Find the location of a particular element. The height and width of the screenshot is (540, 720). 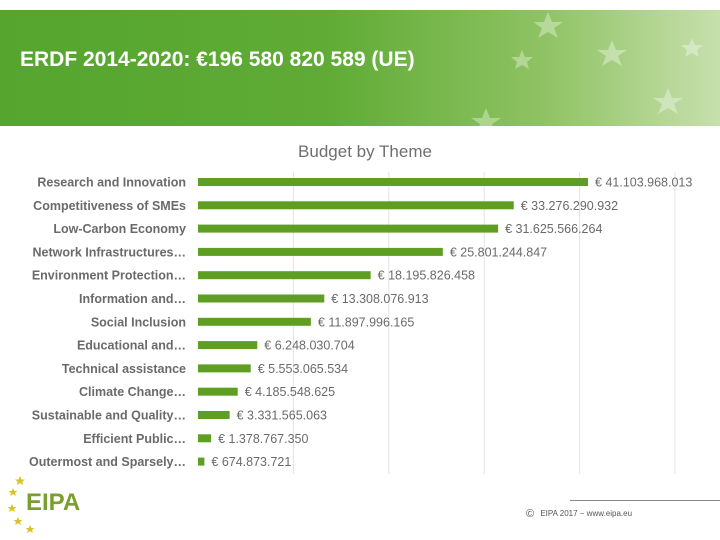

value-label: € 5.553.065.534 is located at coordinates (303, 369).